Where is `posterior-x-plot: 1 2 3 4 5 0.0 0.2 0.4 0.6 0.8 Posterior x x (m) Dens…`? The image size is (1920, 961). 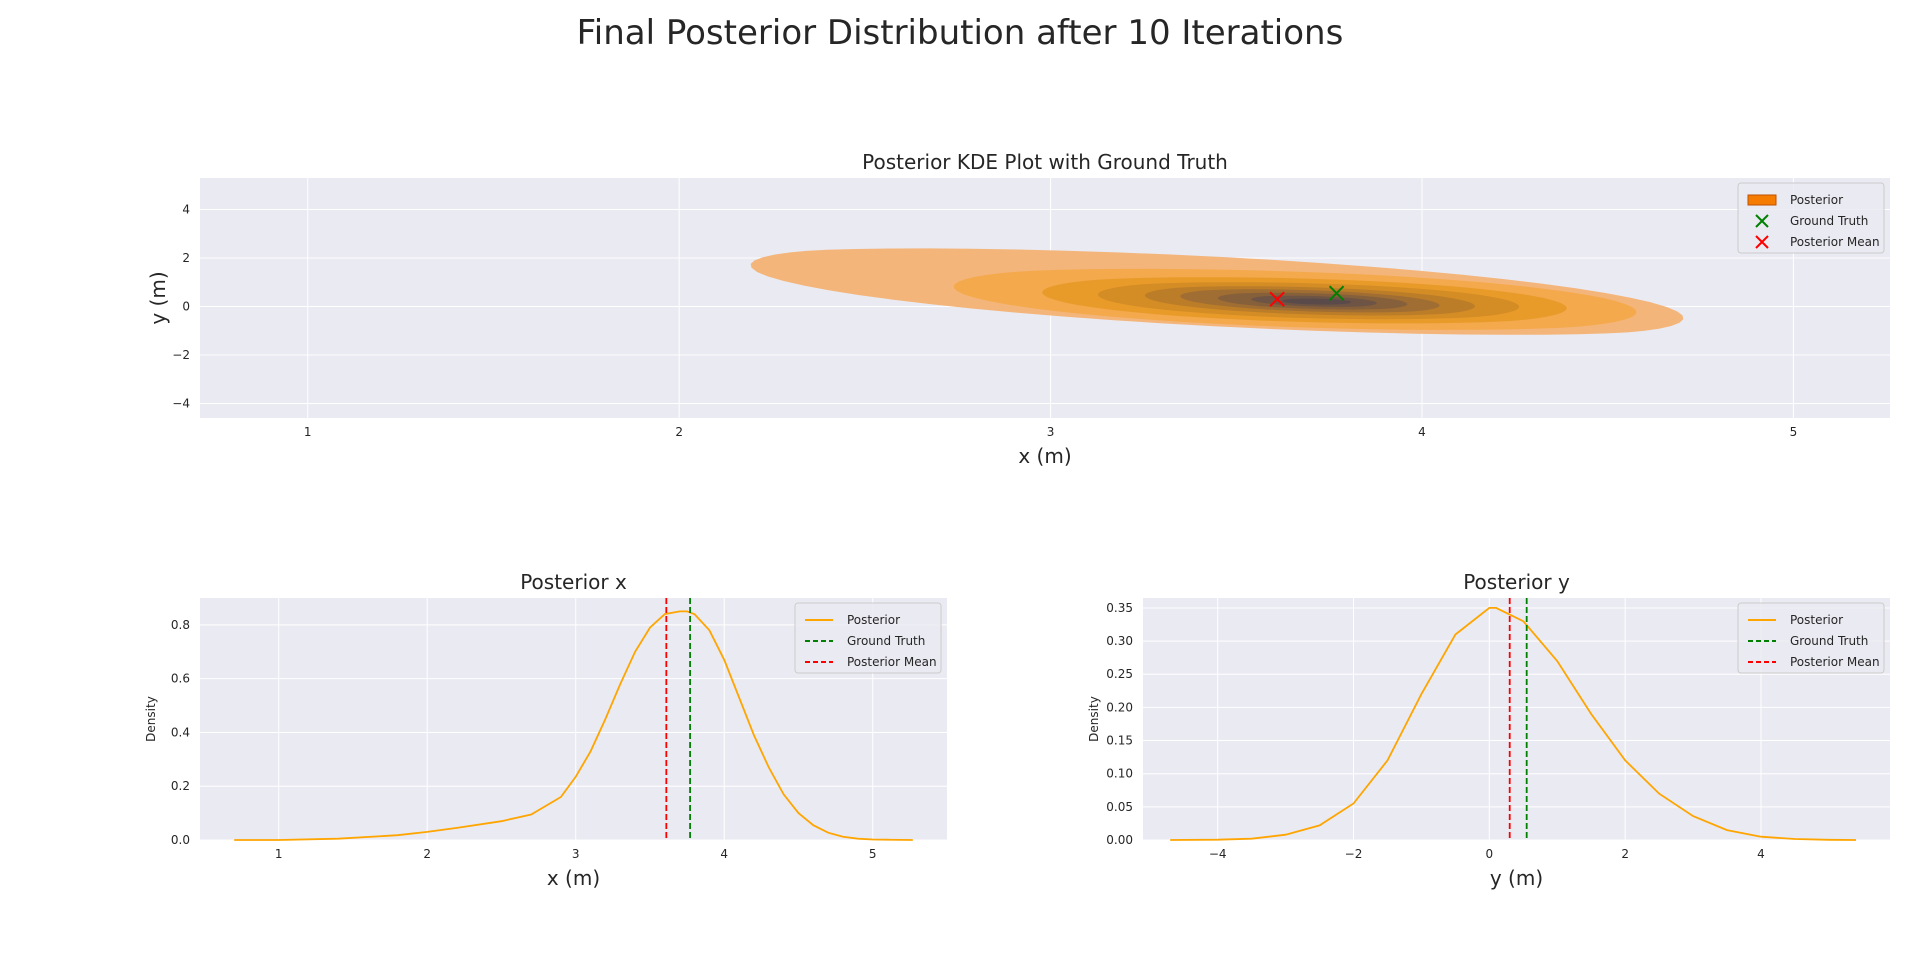
posterior-x-plot: 1 2 3 4 5 0.0 0.2 0.4 0.6 0.8 Posterior x x (m) Dens… is located at coordinates (545, 730).